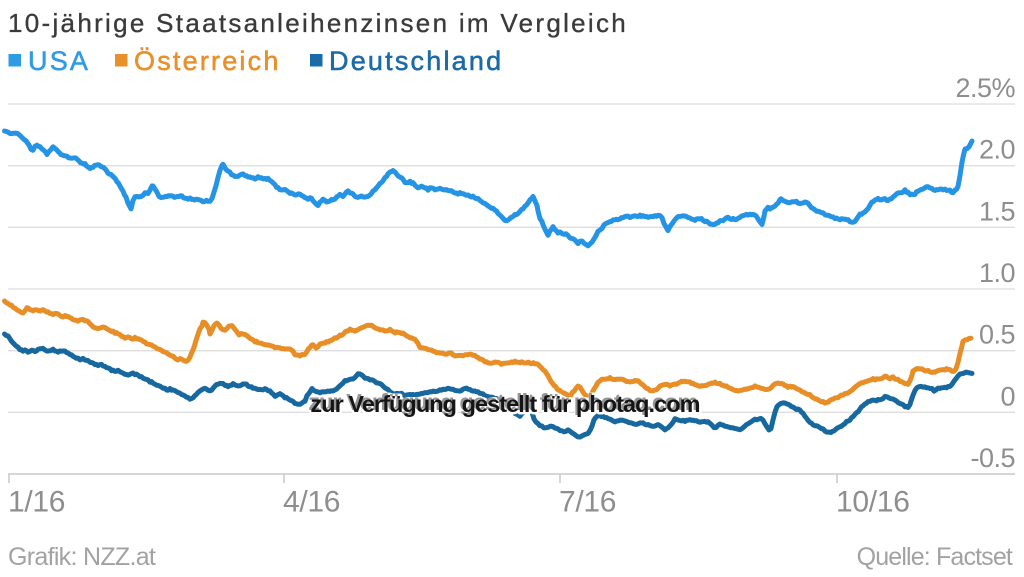  I want to click on svg-text: 4/16, so click(311, 502).